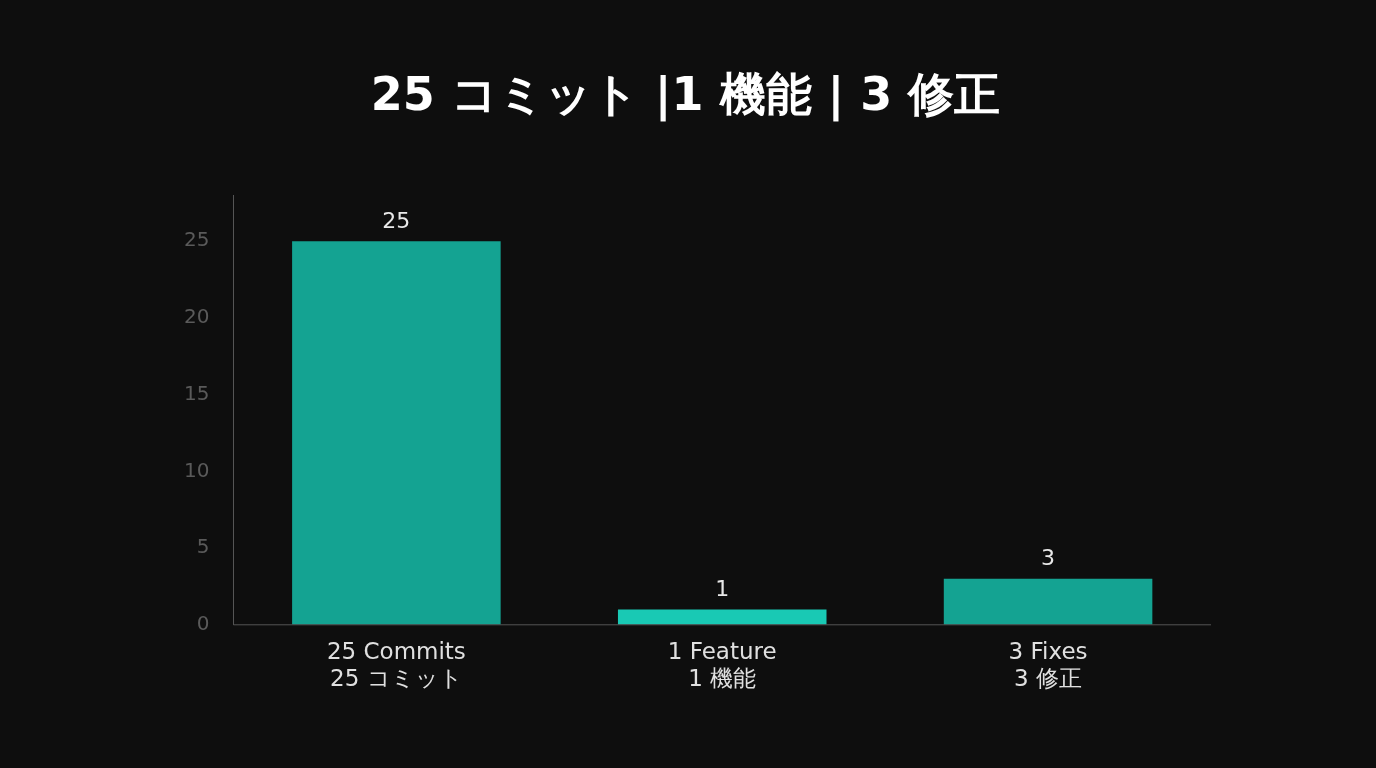  Describe the element at coordinates (396, 664) in the screenshot. I see `x-tick-label: 25 Commits 25 コミット` at that location.